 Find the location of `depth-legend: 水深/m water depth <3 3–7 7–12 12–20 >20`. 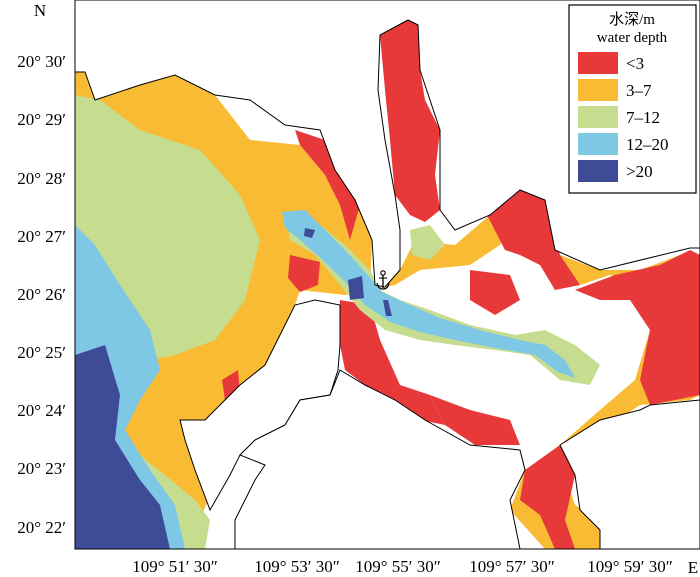

depth-legend: 水深/m water depth <3 3–7 7–12 12–20 >20 is located at coordinates (632, 99).